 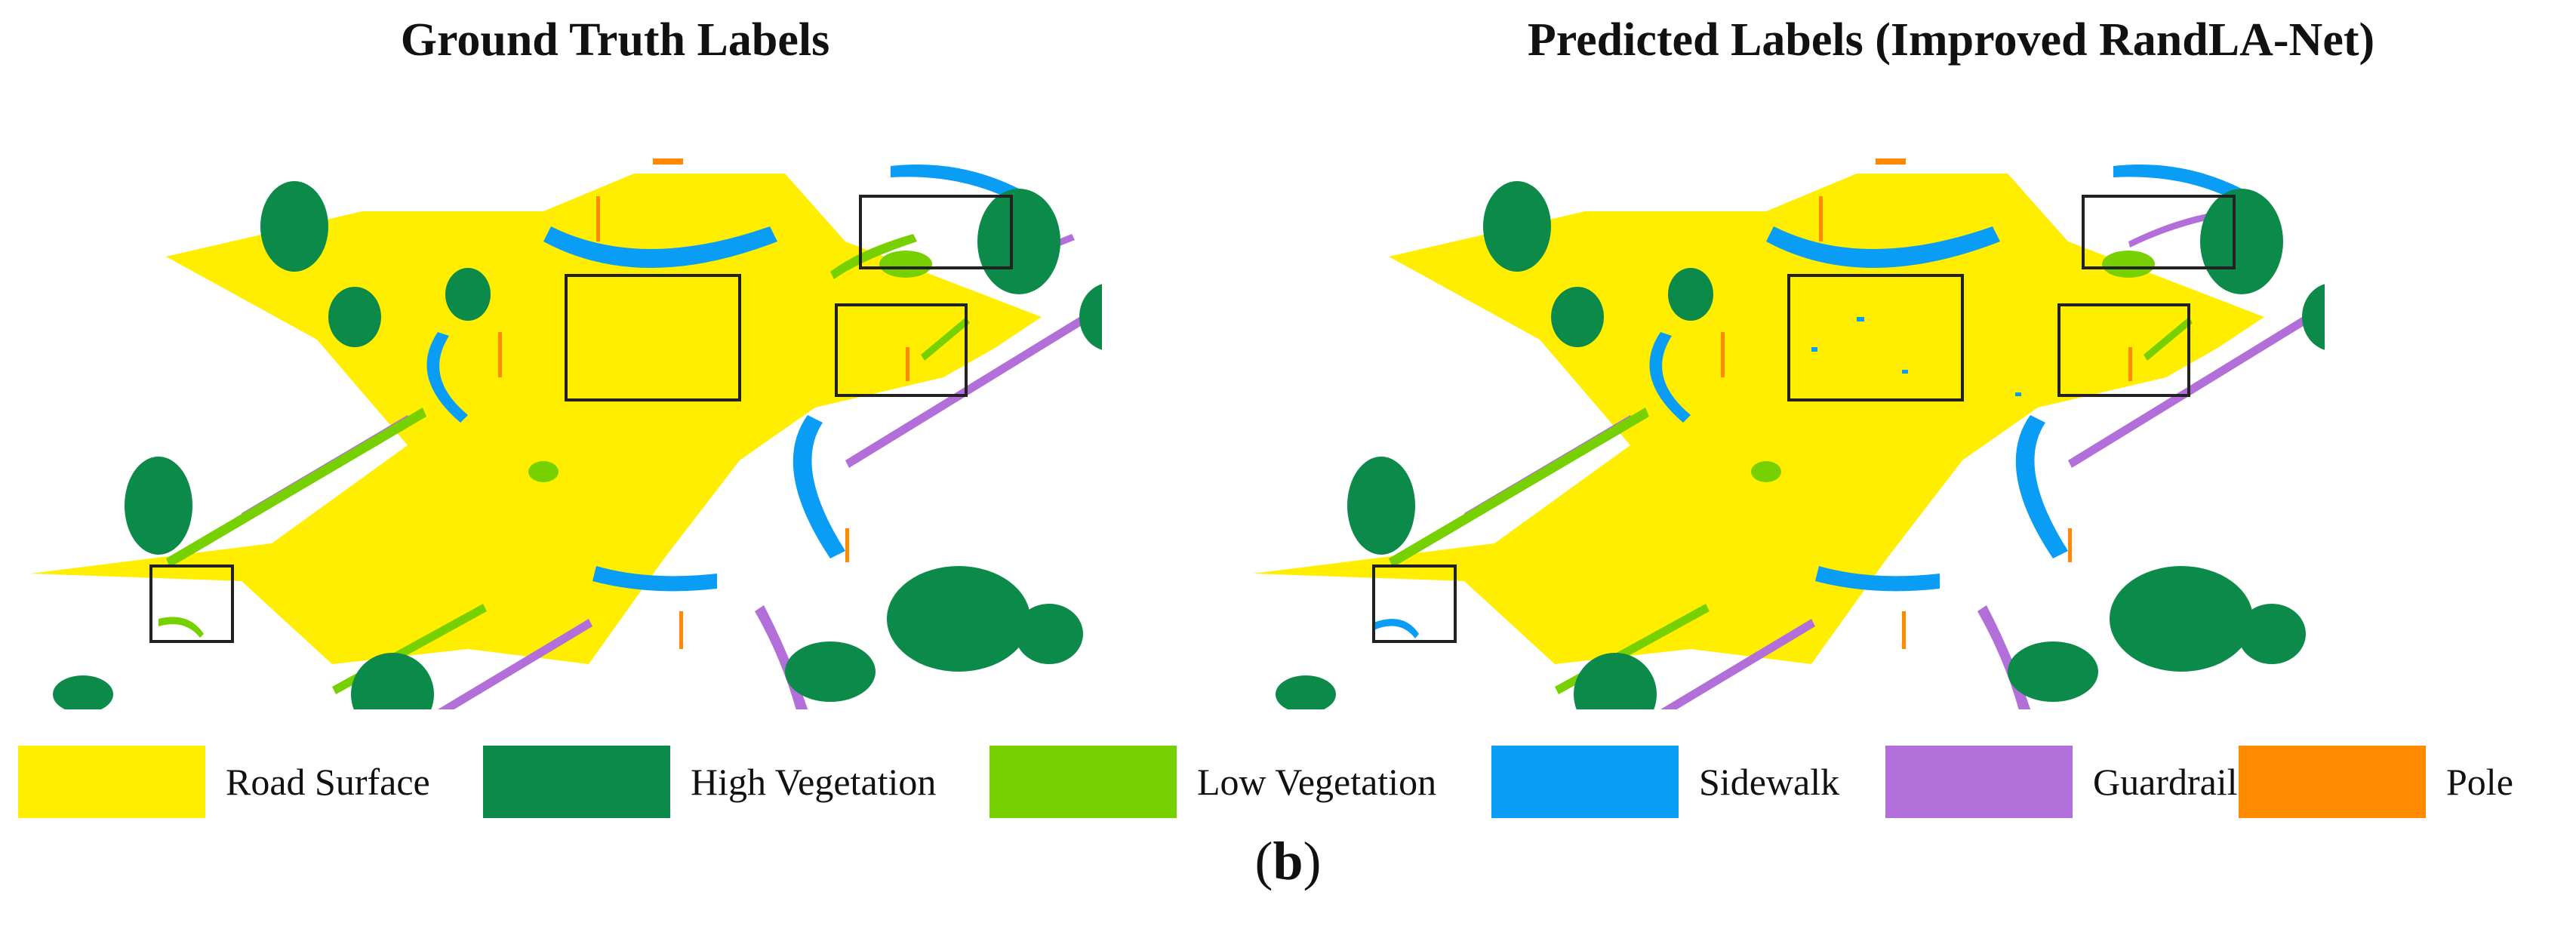 What do you see at coordinates (1083, 782) in the screenshot?
I see `legend-swatch-low-vegetation` at bounding box center [1083, 782].